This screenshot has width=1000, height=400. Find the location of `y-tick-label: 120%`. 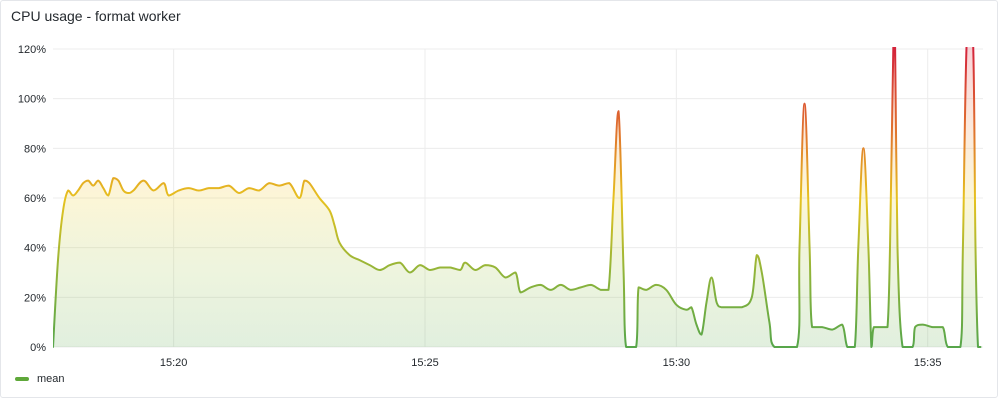

y-tick-label: 120% is located at coordinates (32, 50).